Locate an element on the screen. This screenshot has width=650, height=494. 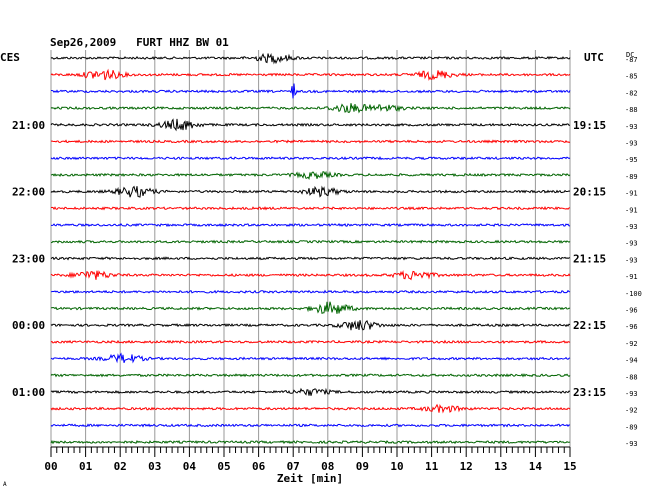
x-tick-label: 08 is located at coordinates (327, 466).